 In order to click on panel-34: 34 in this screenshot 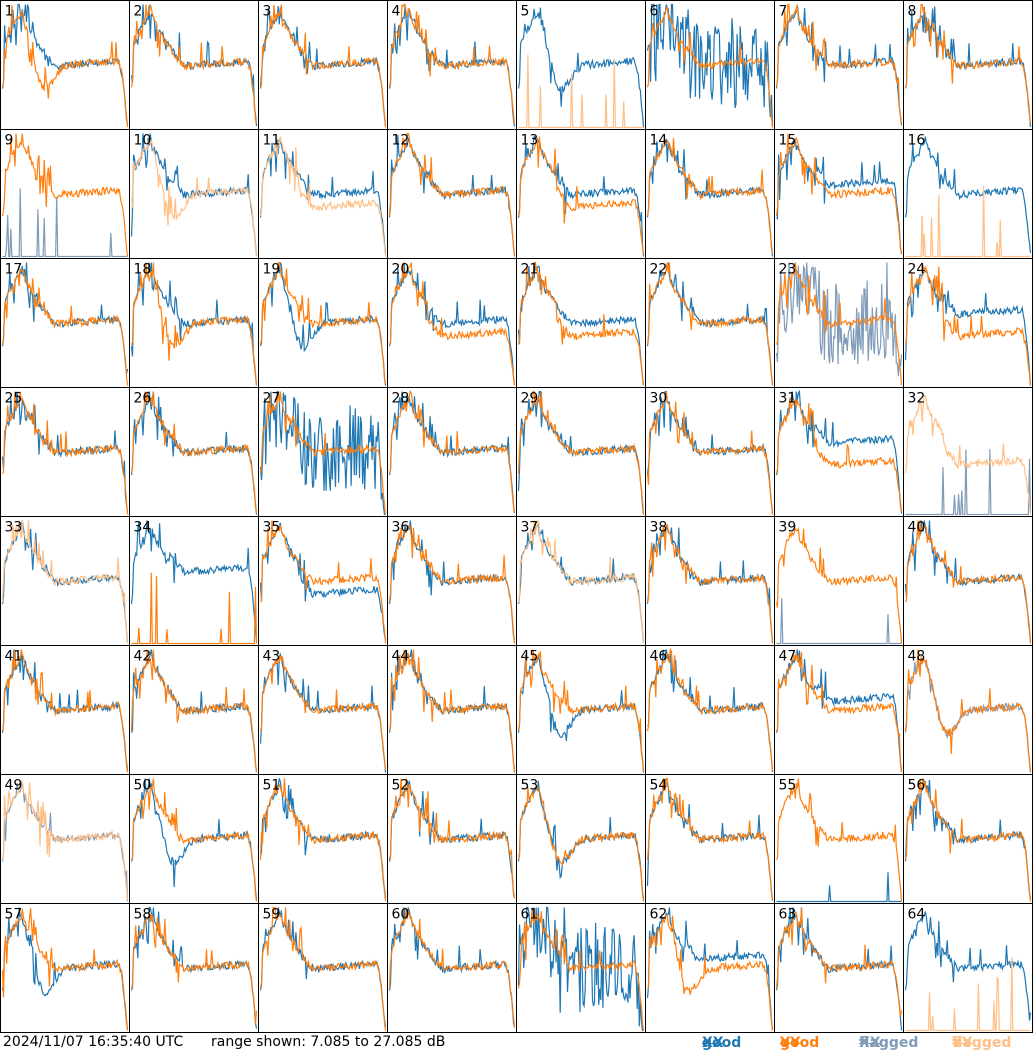, I will do `click(194, 581)`.